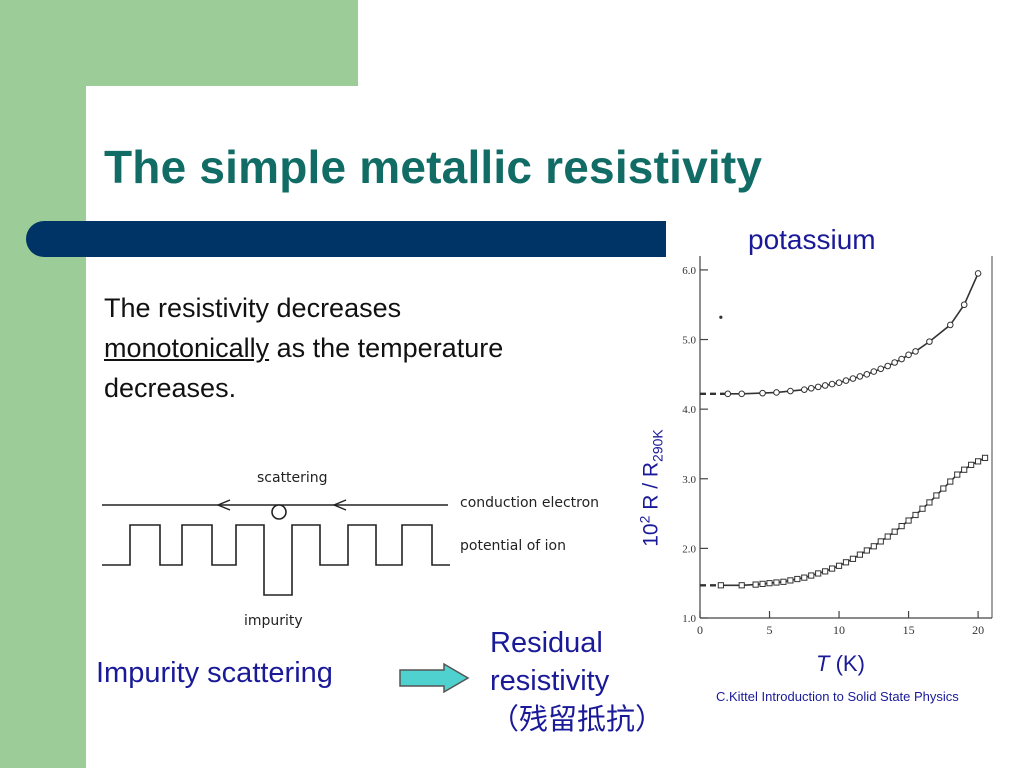 This screenshot has width=1024, height=768. What do you see at coordinates (304, 368) in the screenshot?
I see `paragraph-part2: as the temperature decreases.` at bounding box center [304, 368].